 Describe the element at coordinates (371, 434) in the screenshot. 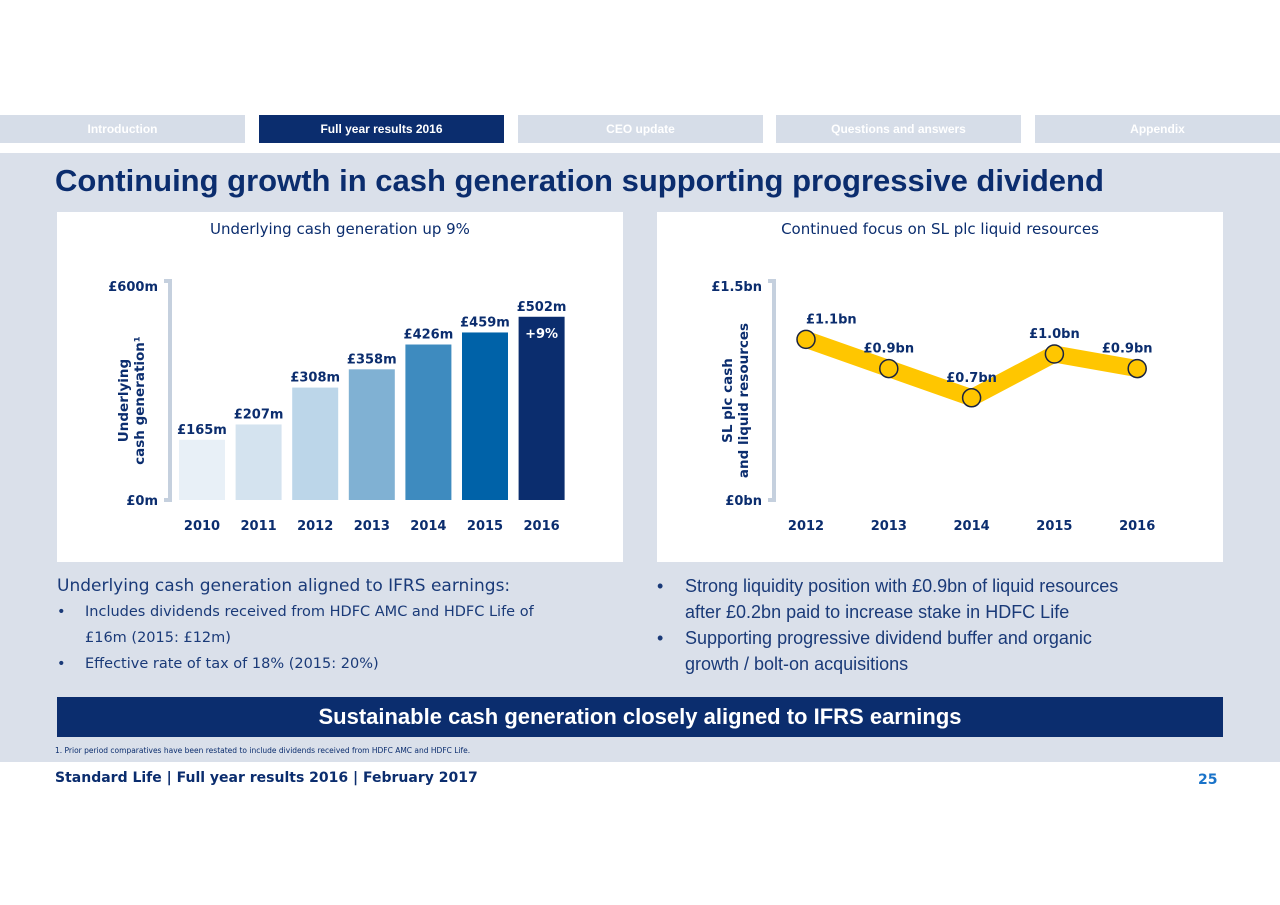

I see `bar-2013` at that location.